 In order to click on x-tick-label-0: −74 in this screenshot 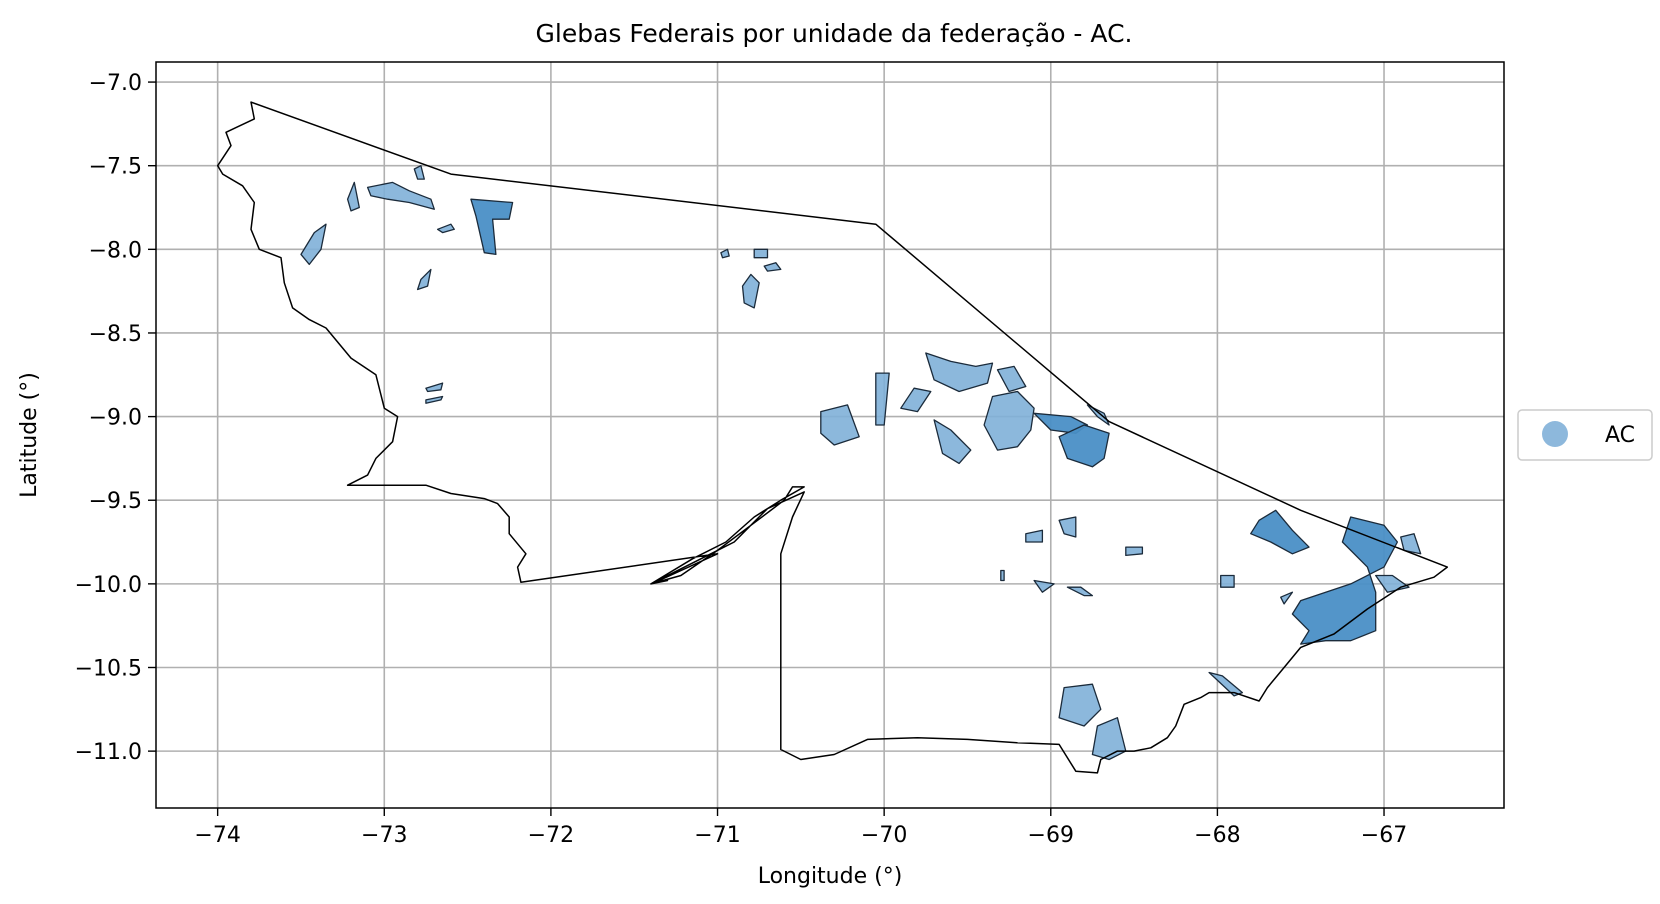, I will do `click(217, 835)`.